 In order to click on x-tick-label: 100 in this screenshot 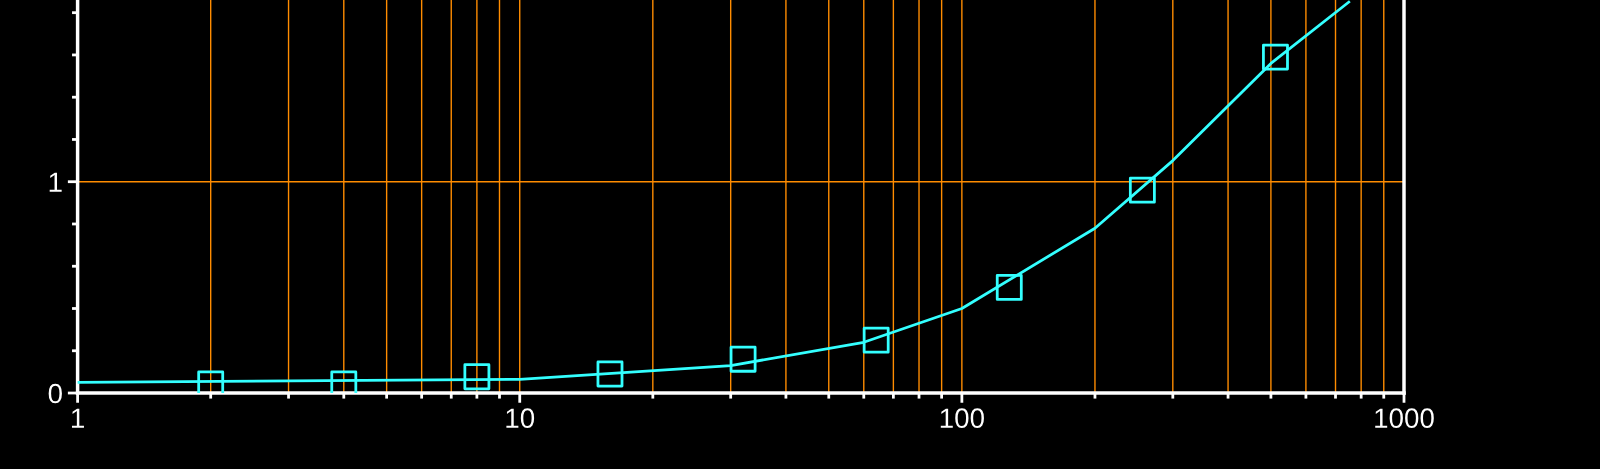, I will do `click(962, 418)`.